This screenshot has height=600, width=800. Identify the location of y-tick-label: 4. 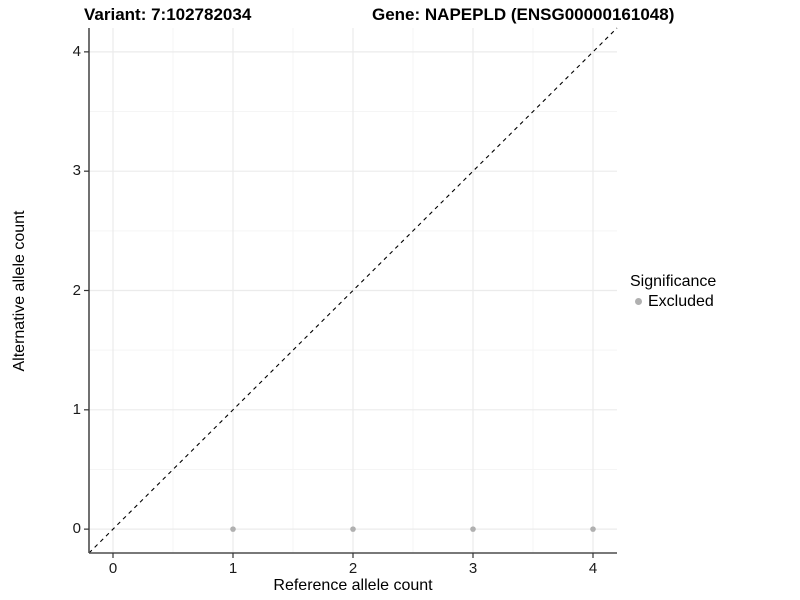
(76, 51).